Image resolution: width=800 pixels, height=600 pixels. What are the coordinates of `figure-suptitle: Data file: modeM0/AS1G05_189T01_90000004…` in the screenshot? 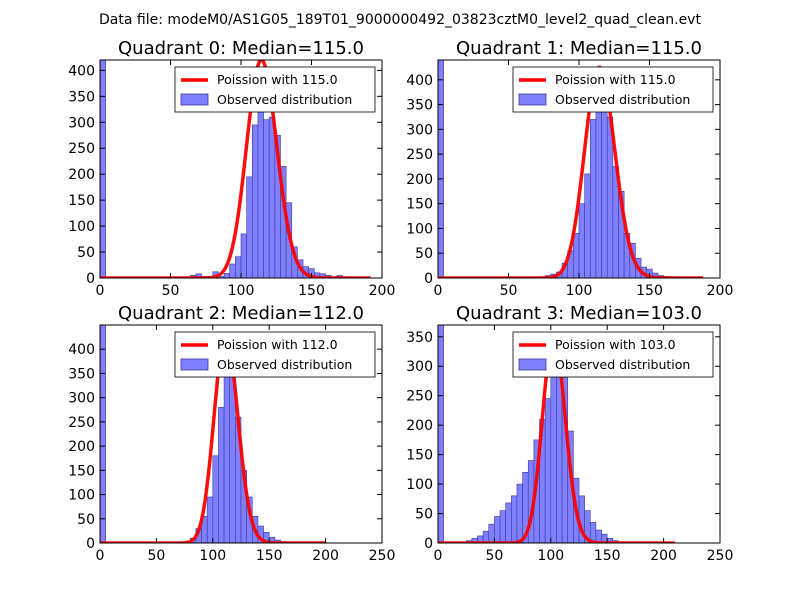 It's located at (400, 20).